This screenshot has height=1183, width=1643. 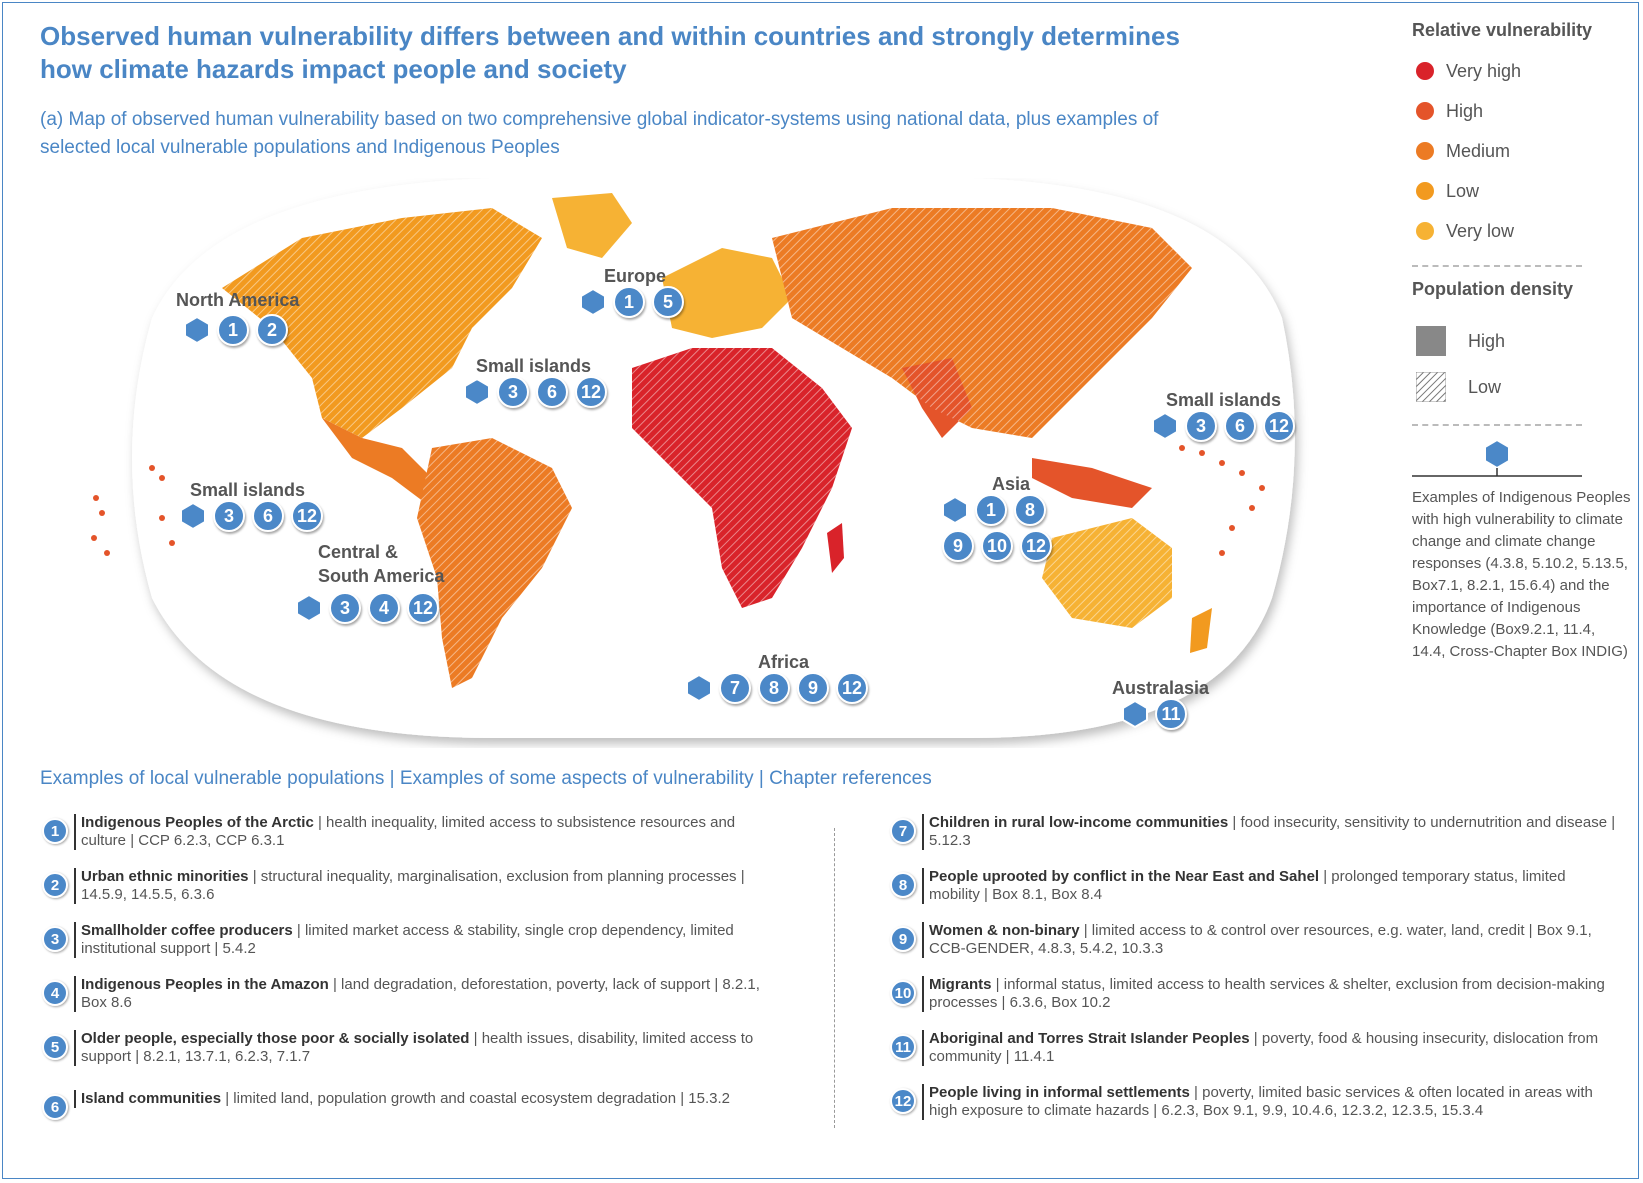 I want to click on example-number: 11, so click(x=903, y=1047).